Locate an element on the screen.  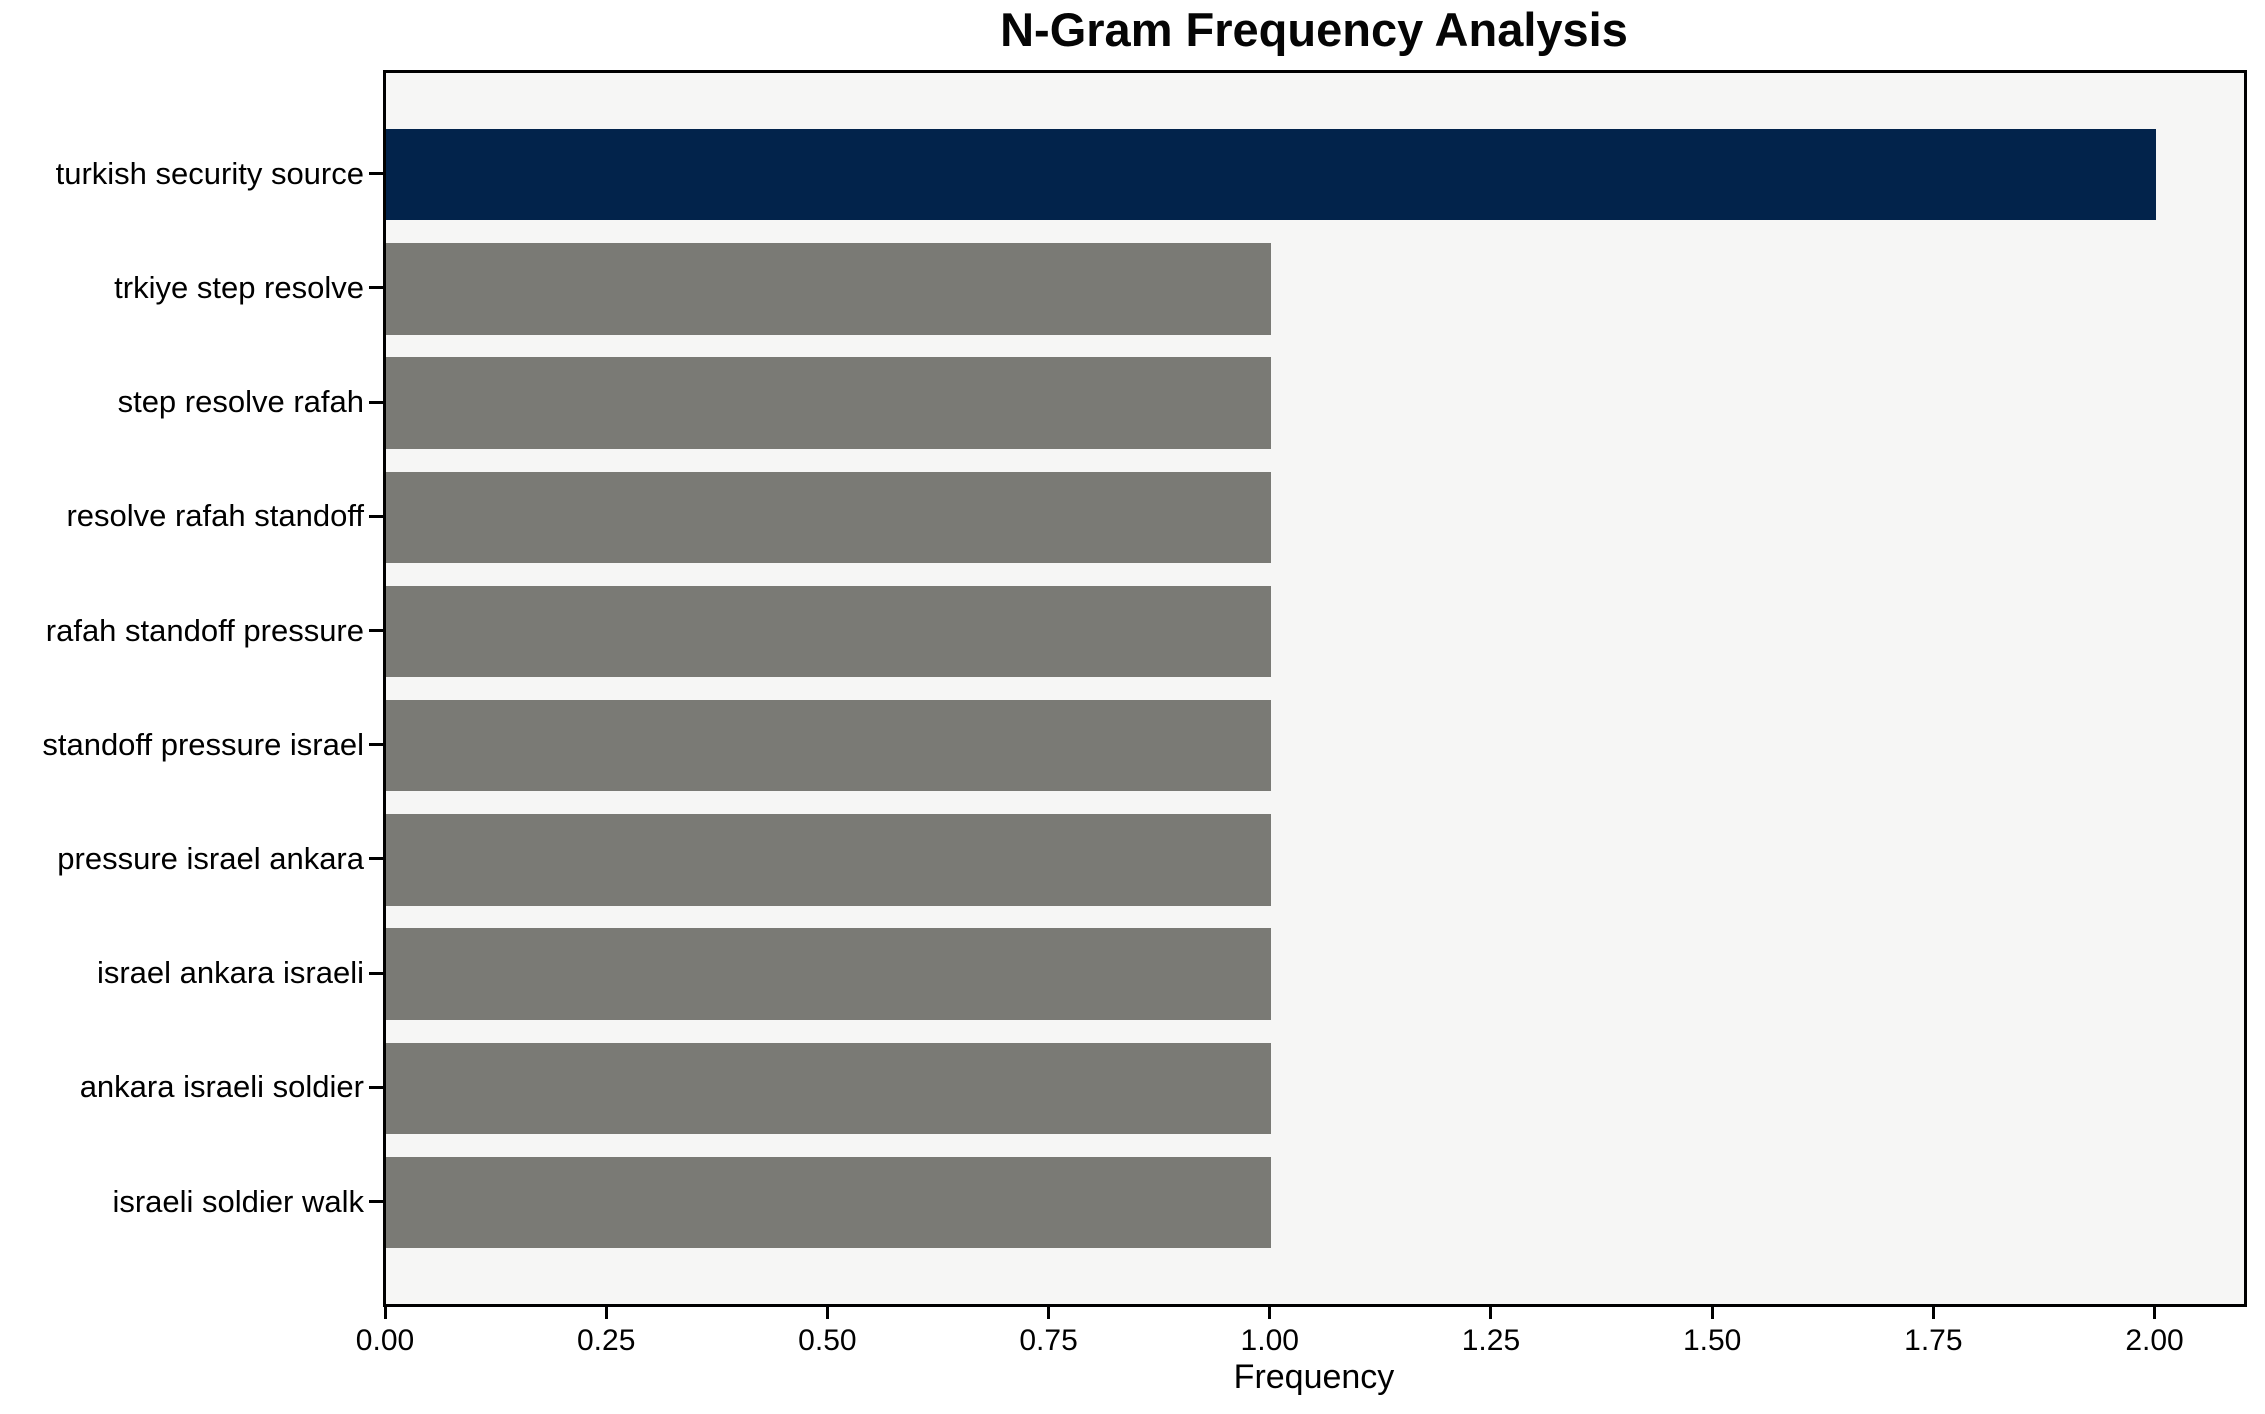
x-tick-label: 0.00 is located at coordinates (385, 1340).